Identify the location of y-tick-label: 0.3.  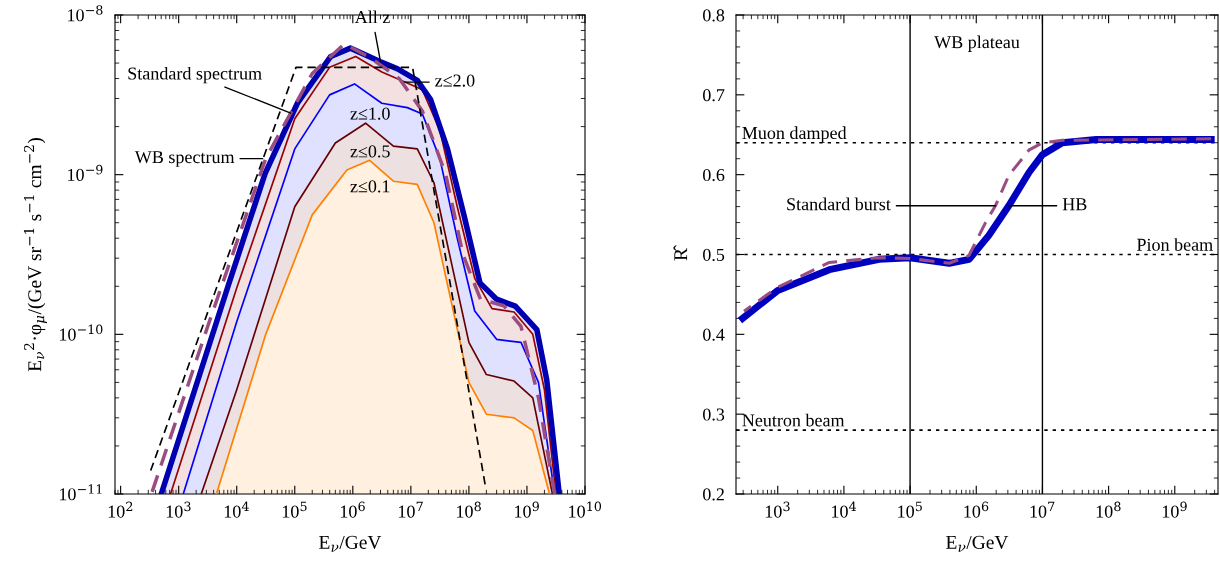
(714, 414).